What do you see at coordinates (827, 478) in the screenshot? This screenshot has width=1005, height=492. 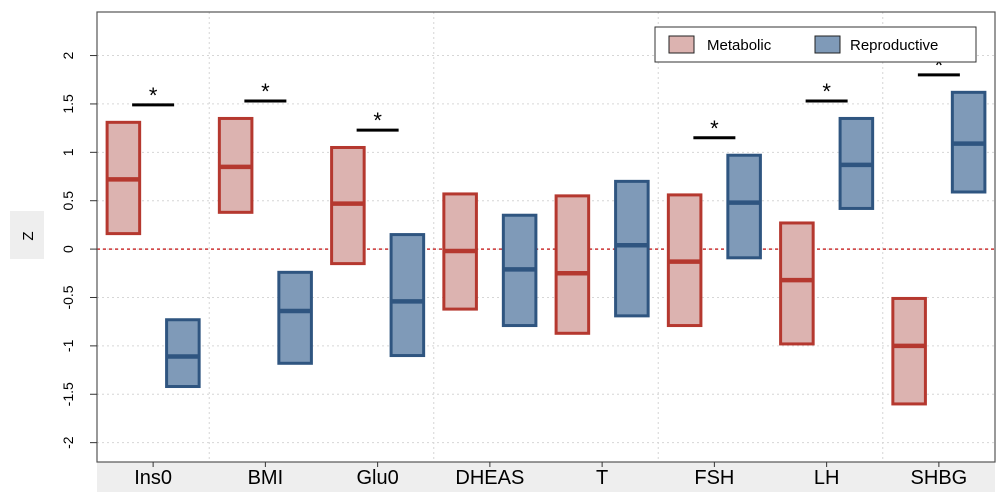 I see `x-tick-label-lh: LH` at bounding box center [827, 478].